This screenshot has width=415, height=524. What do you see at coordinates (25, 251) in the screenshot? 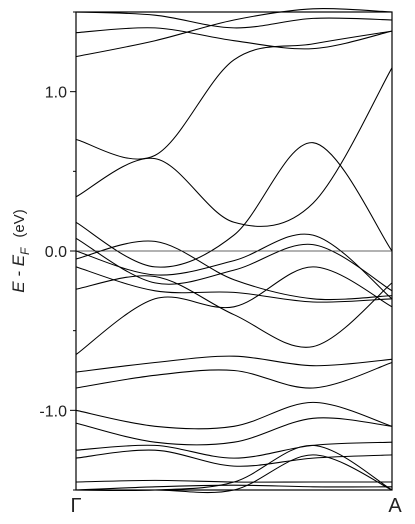
I see `y-label-sub: F` at bounding box center [25, 251].